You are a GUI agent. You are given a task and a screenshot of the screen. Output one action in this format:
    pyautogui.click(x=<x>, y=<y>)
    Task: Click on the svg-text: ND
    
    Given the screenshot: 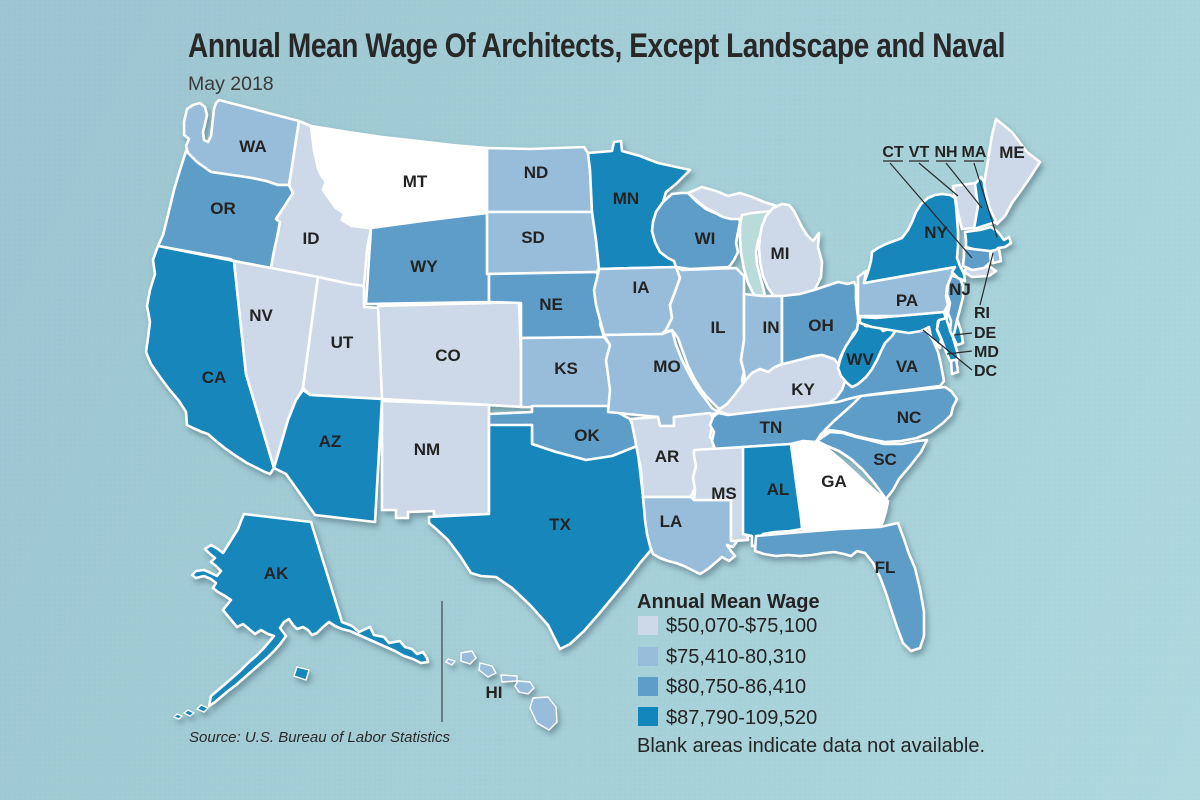 What is the action you would take?
    pyautogui.click(x=536, y=172)
    